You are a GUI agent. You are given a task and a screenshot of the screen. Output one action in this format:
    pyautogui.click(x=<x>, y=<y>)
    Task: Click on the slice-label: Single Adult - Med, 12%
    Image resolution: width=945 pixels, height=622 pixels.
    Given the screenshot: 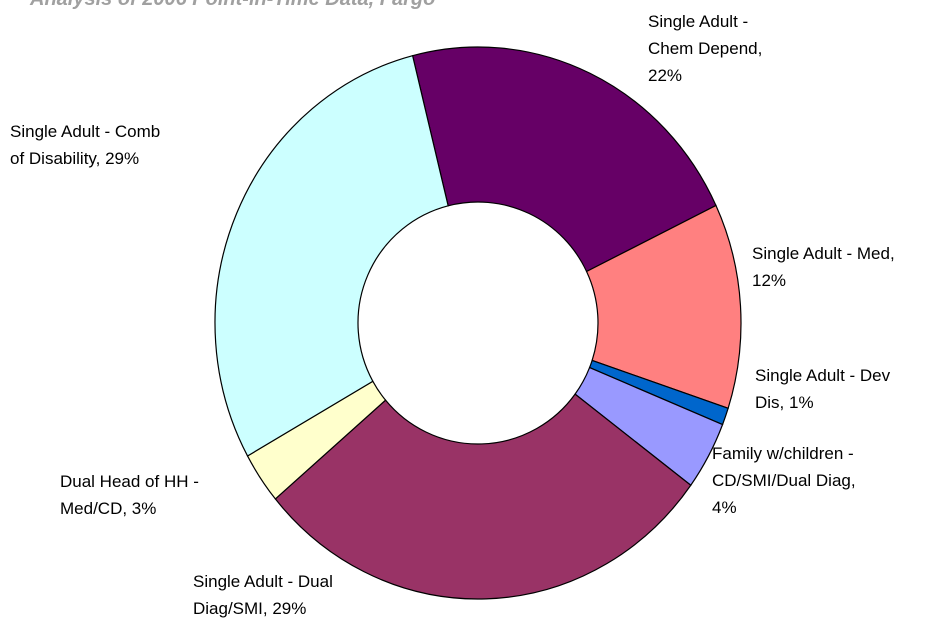 What is the action you would take?
    pyautogui.click(x=823, y=267)
    